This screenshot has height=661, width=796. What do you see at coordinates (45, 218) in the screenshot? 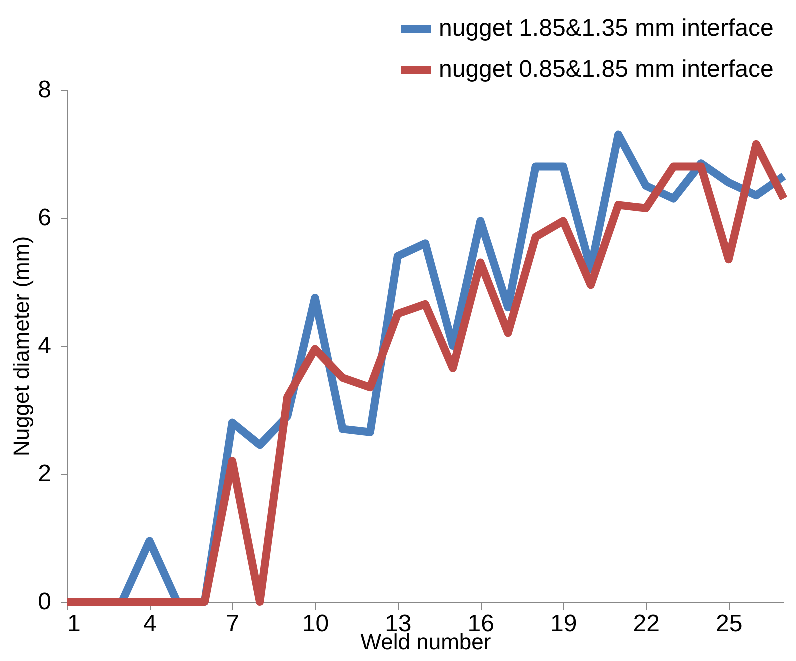
I see `y-tick-label: 6` at bounding box center [45, 218].